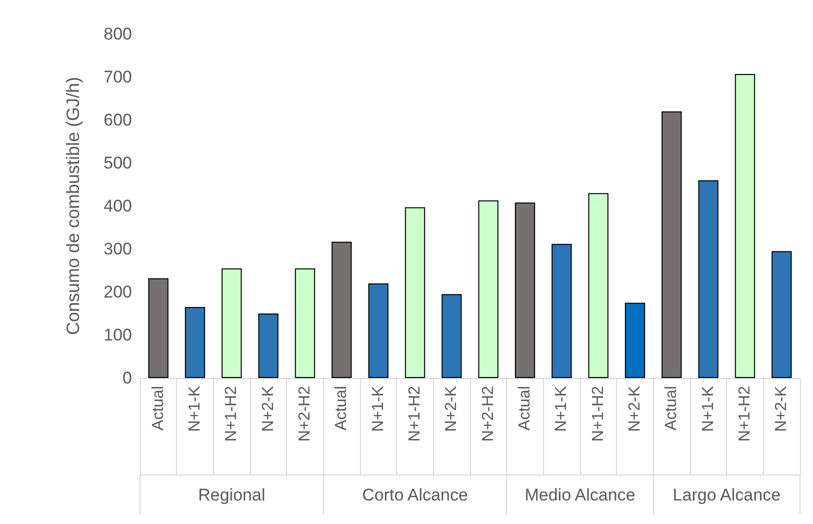 This screenshot has height=524, width=813. I want to click on y-tick-label: 300, so click(118, 249).